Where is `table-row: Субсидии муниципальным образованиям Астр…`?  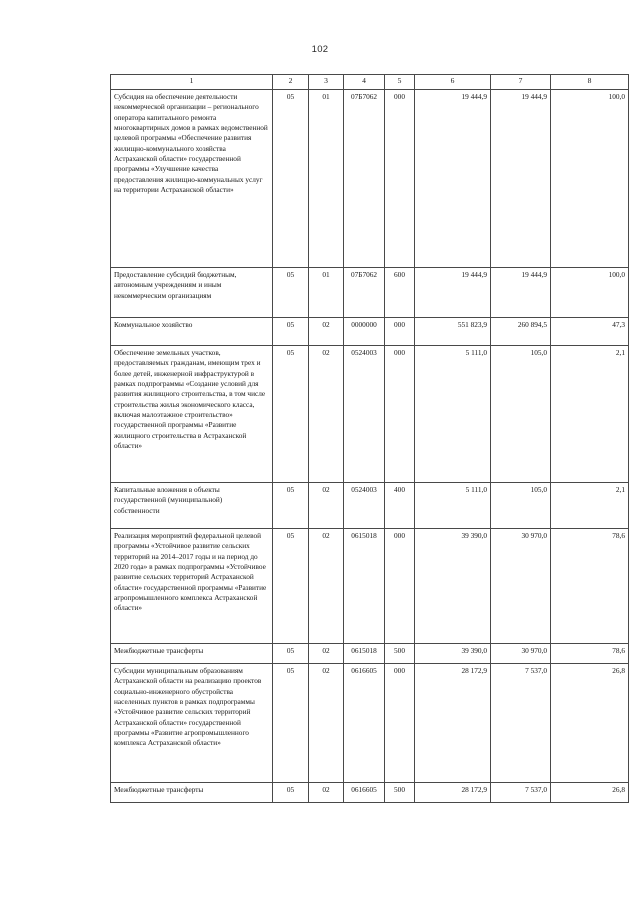
table-row: Субсидии муниципальным образованиям Астр… is located at coordinates (369, 722).